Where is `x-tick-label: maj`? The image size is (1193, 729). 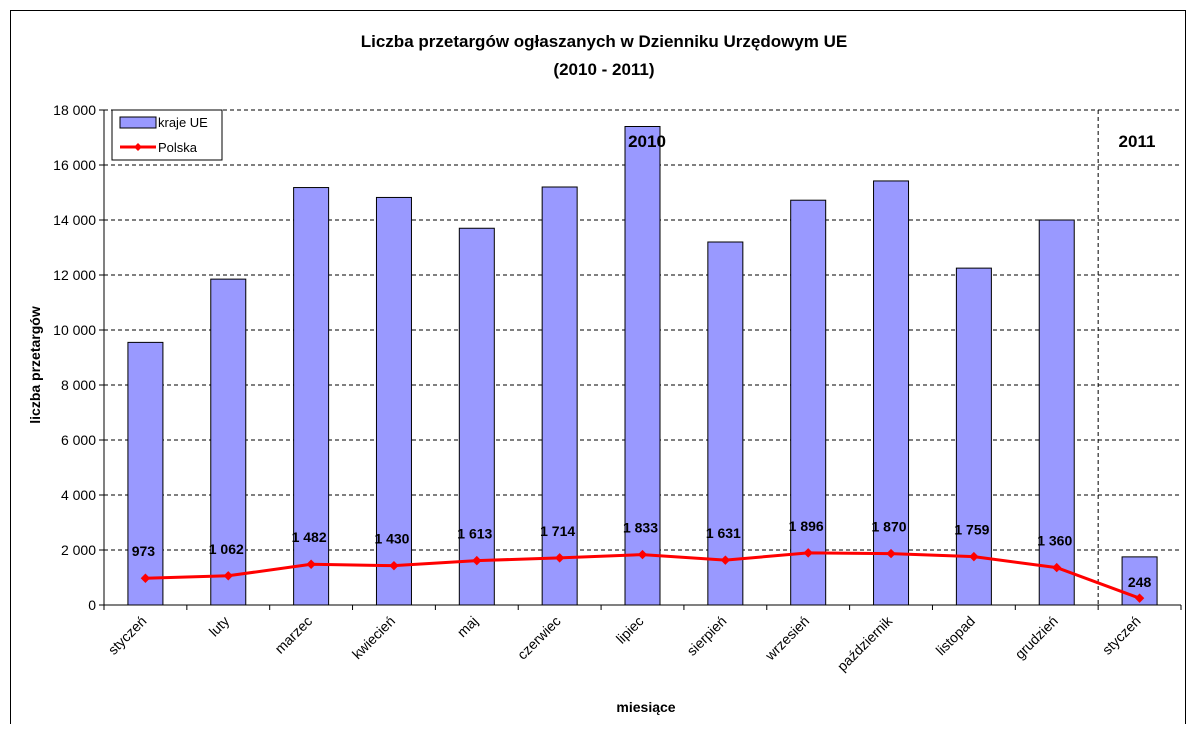 x-tick-label: maj is located at coordinates (467, 626).